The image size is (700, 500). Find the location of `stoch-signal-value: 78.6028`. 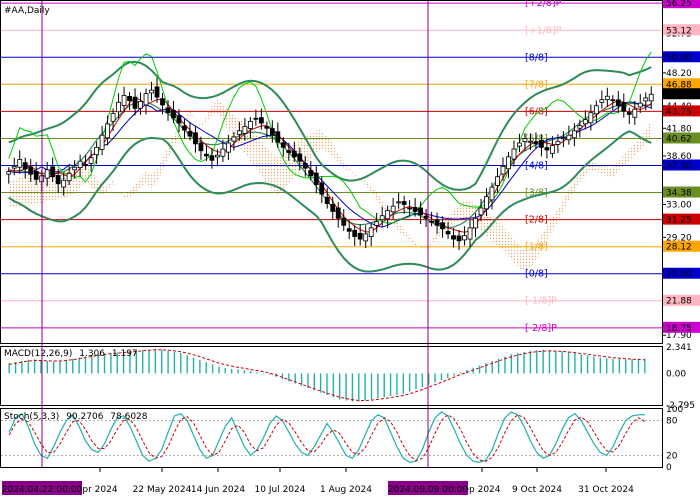

stoch-signal-value: 78.6028 is located at coordinates (128, 417).